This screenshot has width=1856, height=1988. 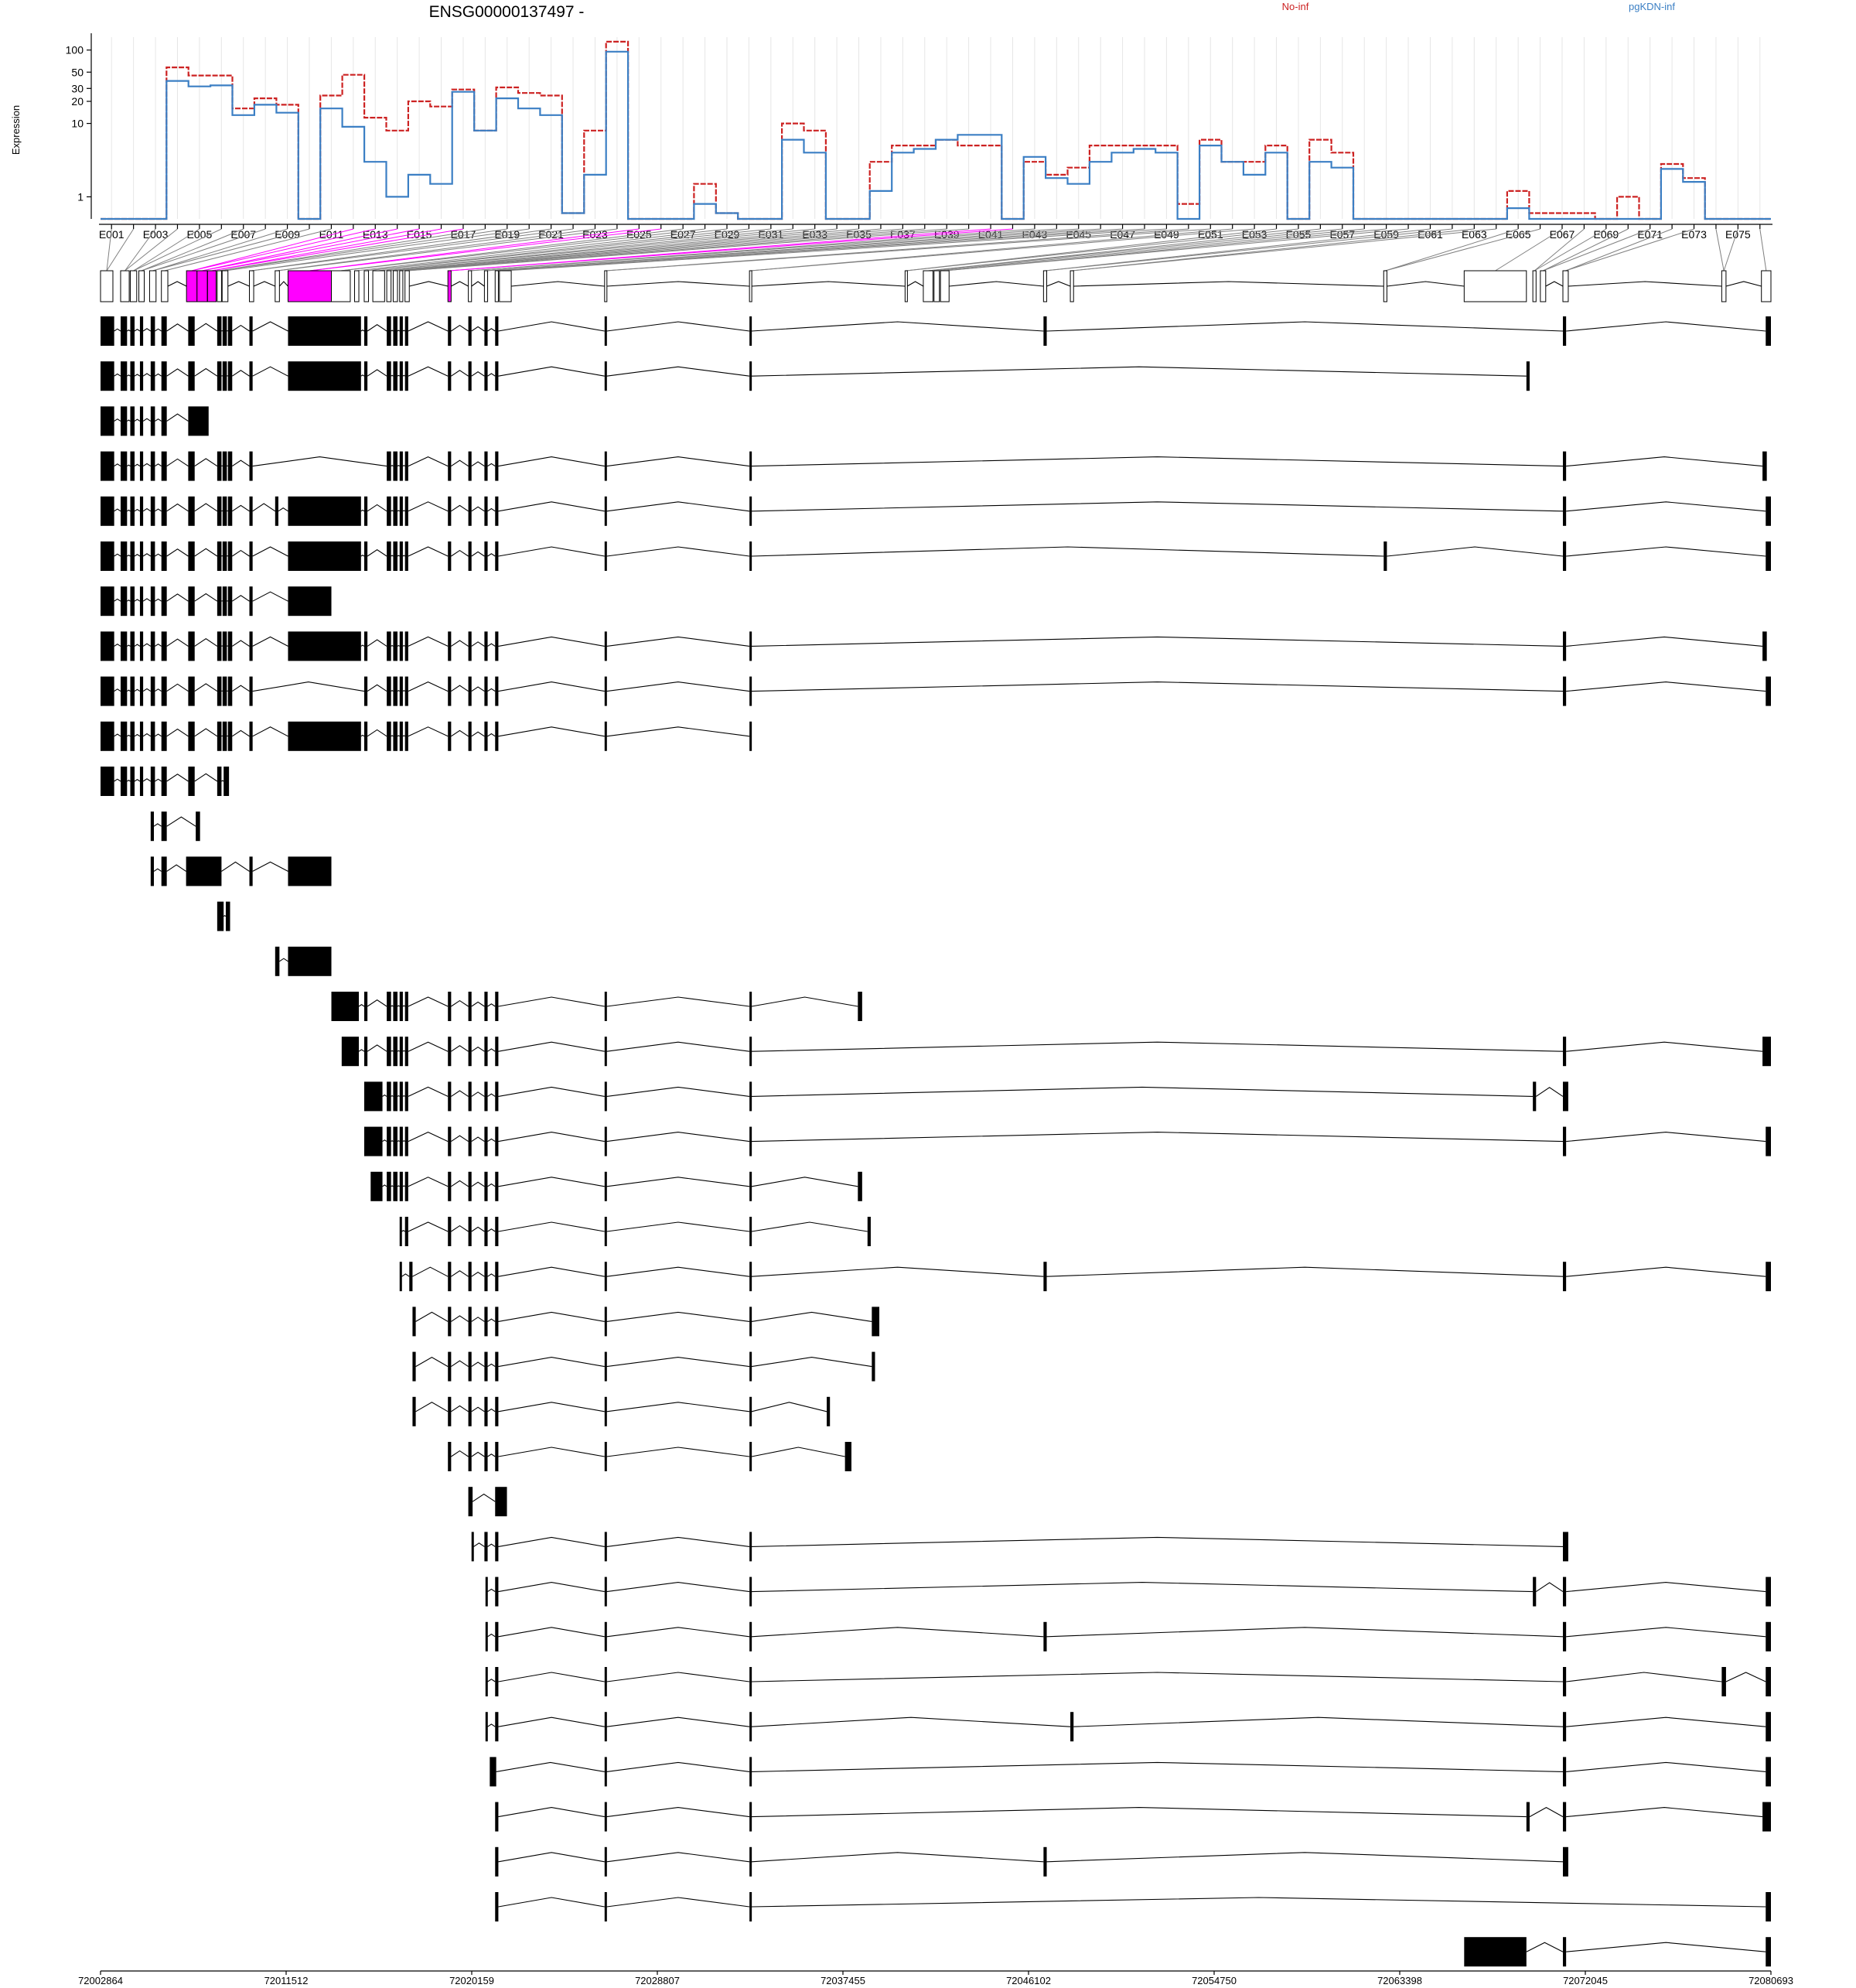 What do you see at coordinates (375, 235) in the screenshot?
I see `exon-tick-label: E013` at bounding box center [375, 235].